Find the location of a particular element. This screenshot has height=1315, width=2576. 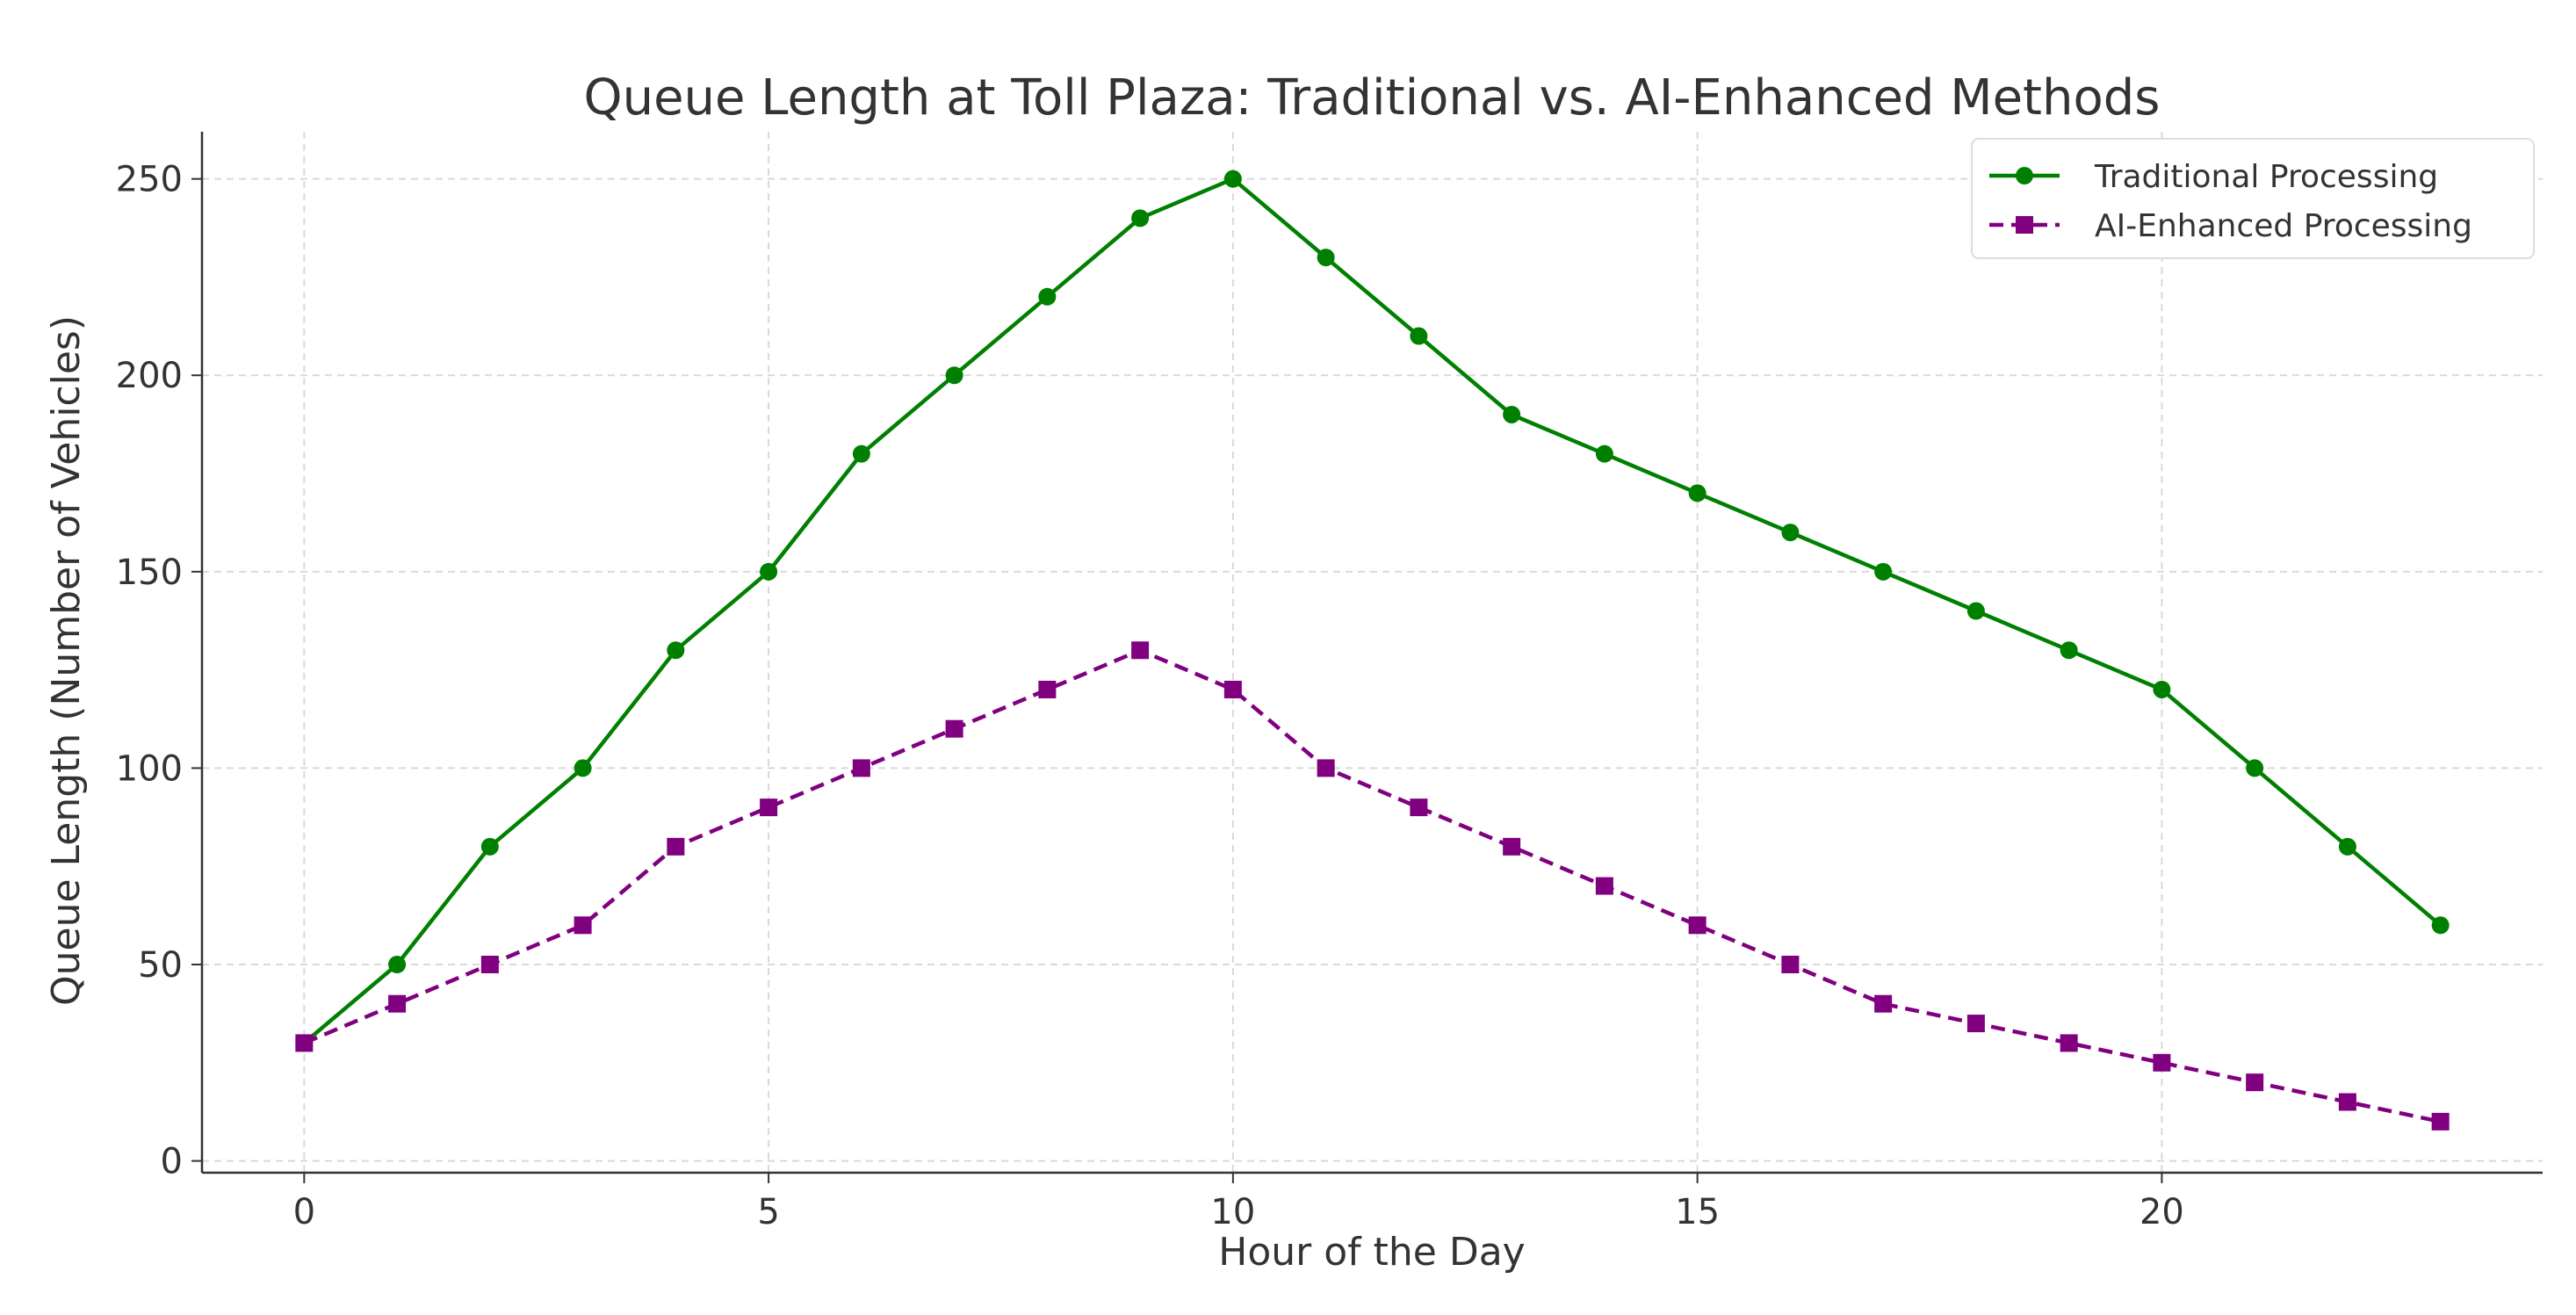

x-tick-label: 15 is located at coordinates (1697, 1212).